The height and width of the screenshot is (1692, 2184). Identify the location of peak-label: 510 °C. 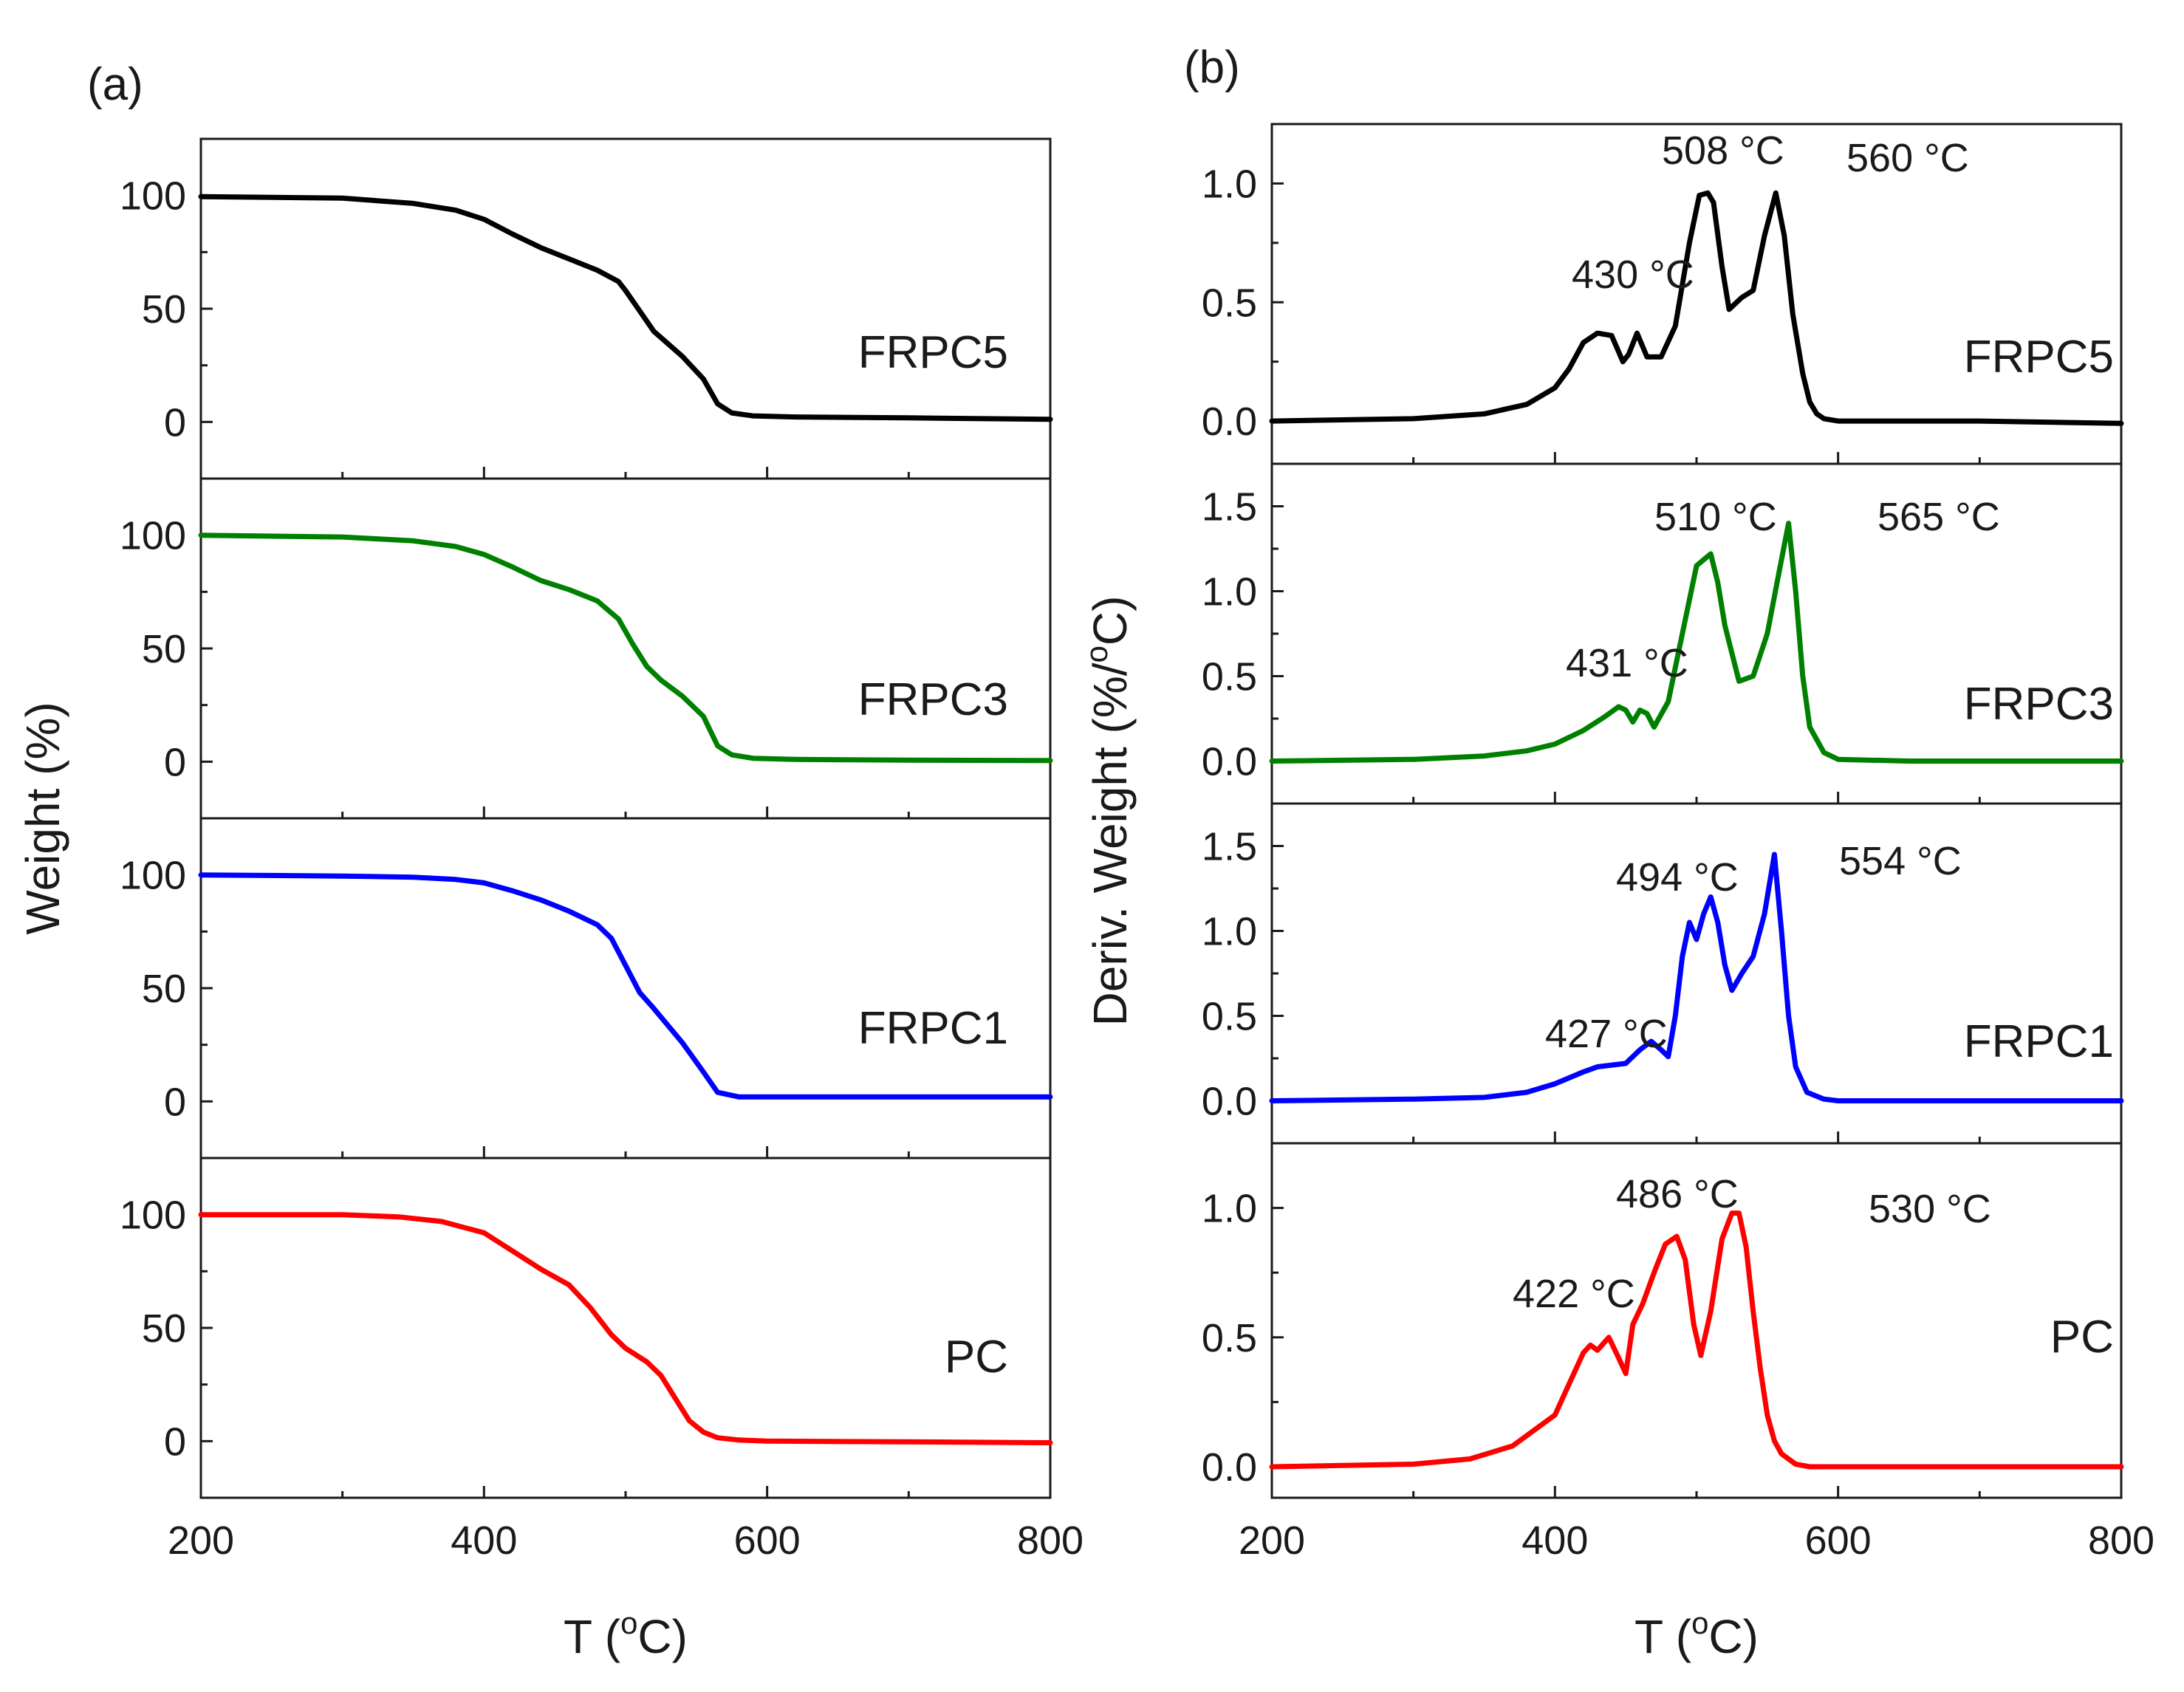
(1715, 517).